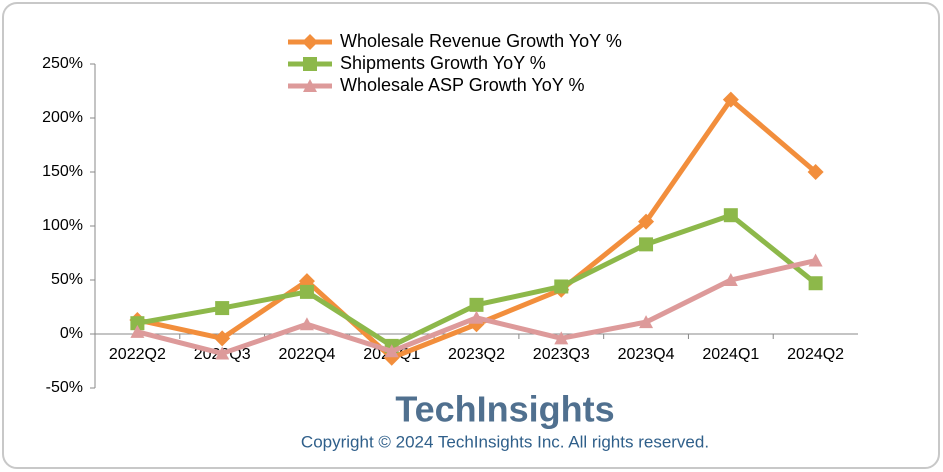 This screenshot has height=472, width=943. What do you see at coordinates (815, 354) in the screenshot?
I see `x-tick-label: 2024Q2` at bounding box center [815, 354].